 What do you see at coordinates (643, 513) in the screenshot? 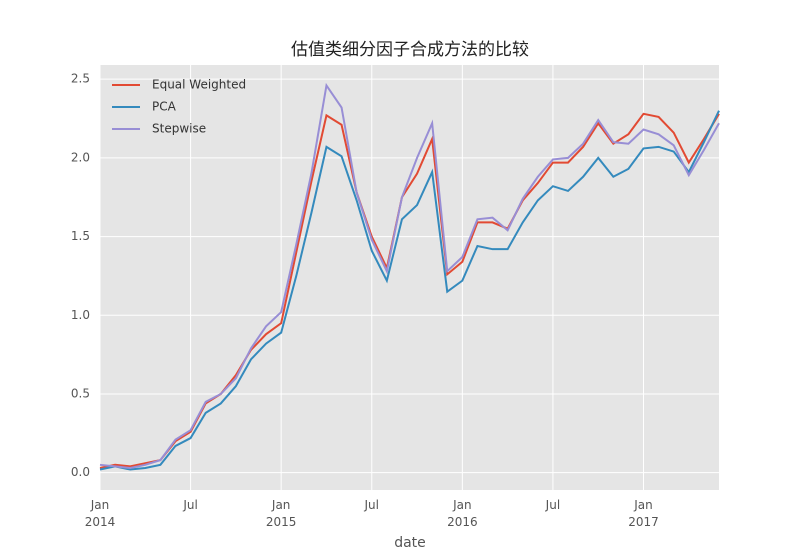
I see `x-tick-label: Jan 2017` at bounding box center [643, 513].